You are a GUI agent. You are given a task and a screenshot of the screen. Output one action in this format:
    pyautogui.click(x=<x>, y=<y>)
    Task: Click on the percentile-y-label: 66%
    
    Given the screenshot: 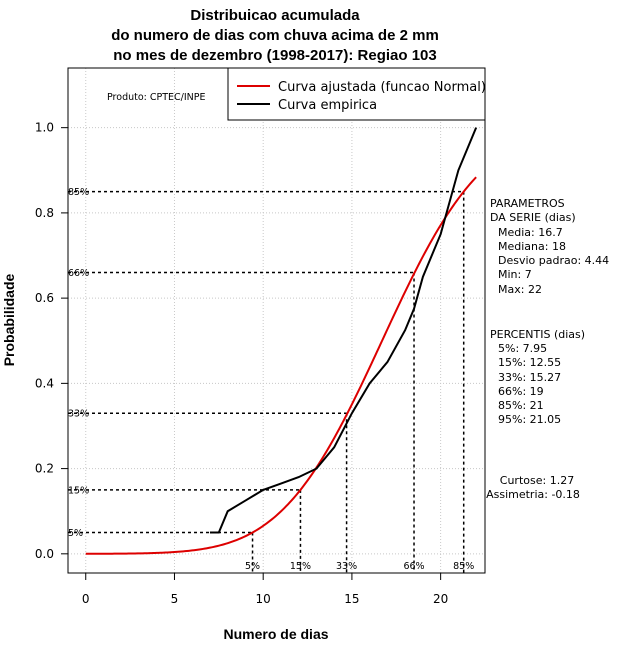 What is the action you would take?
    pyautogui.click(x=78, y=273)
    